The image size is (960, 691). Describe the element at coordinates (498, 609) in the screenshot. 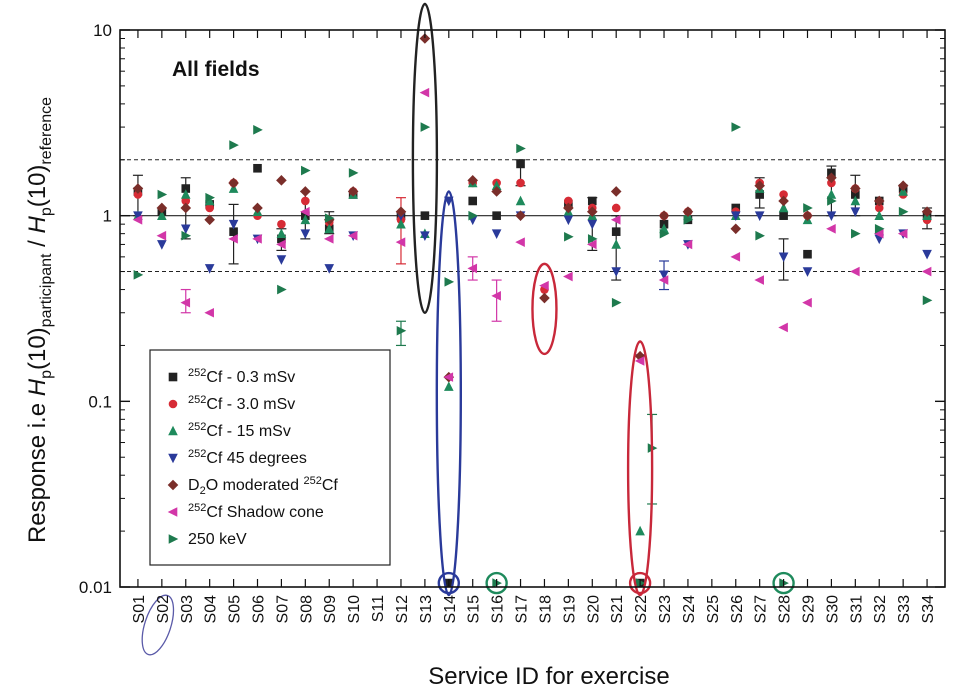

I see `x-tick-label: S16` at that location.